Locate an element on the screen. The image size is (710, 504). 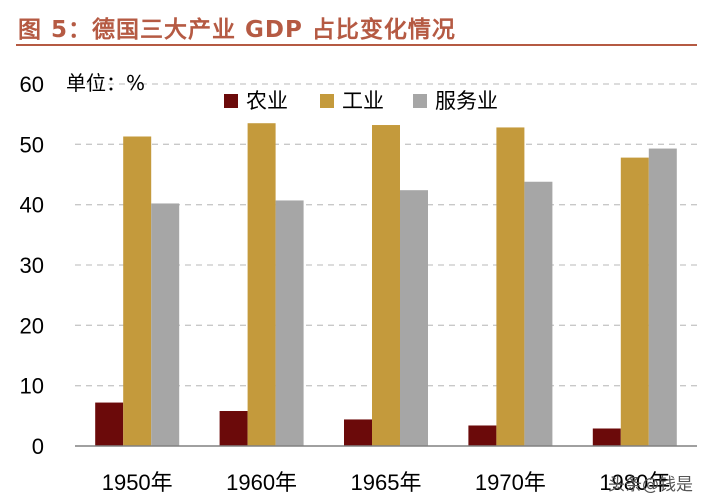
y-axis-ticks: 0 10 20 30 40 50 60 is located at coordinates (32, 265).